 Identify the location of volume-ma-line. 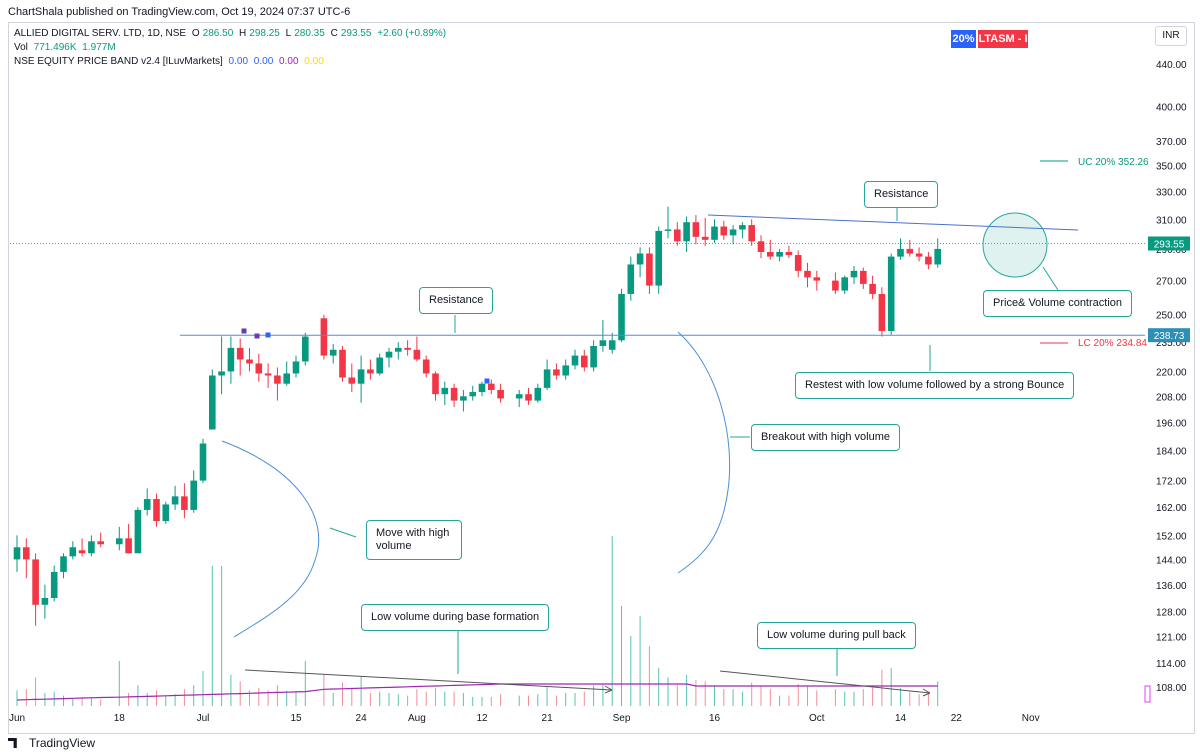
(477, 692).